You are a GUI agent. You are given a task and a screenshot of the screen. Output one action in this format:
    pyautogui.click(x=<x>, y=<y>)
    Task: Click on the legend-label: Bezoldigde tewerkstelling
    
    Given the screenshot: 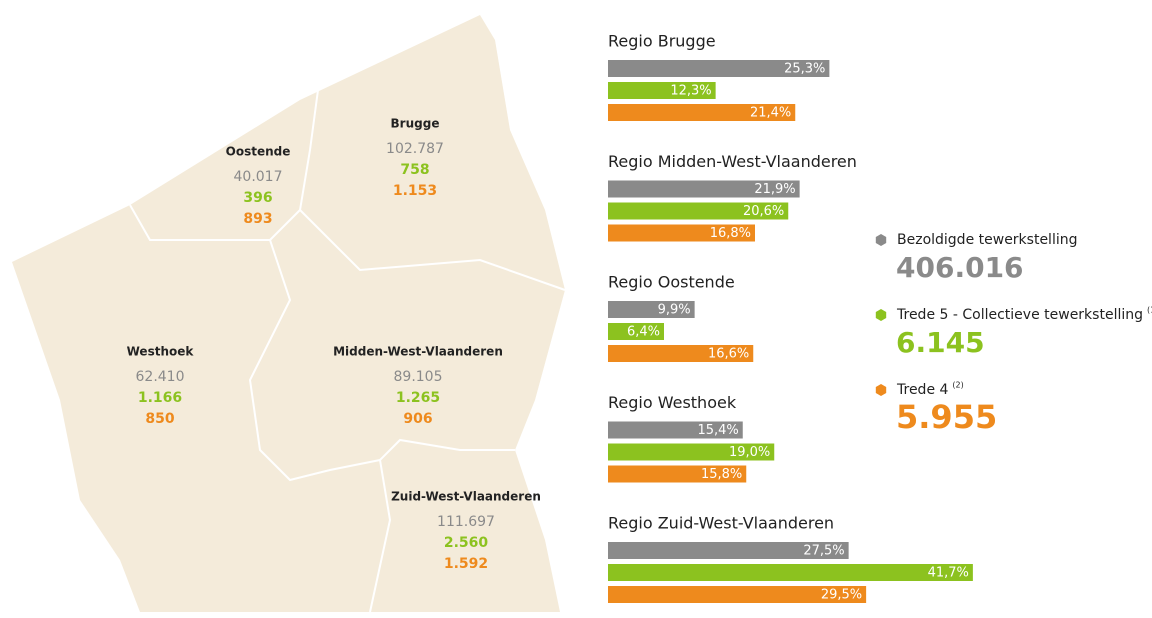 What is the action you would take?
    pyautogui.click(x=987, y=240)
    